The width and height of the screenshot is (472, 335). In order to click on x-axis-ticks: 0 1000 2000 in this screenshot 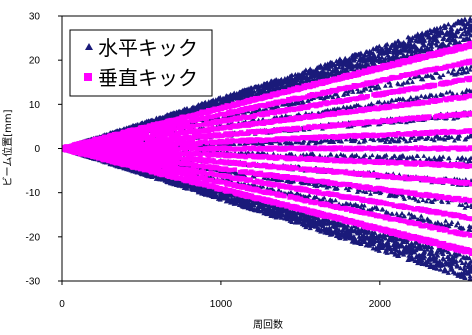, I will do `click(225, 295)`.